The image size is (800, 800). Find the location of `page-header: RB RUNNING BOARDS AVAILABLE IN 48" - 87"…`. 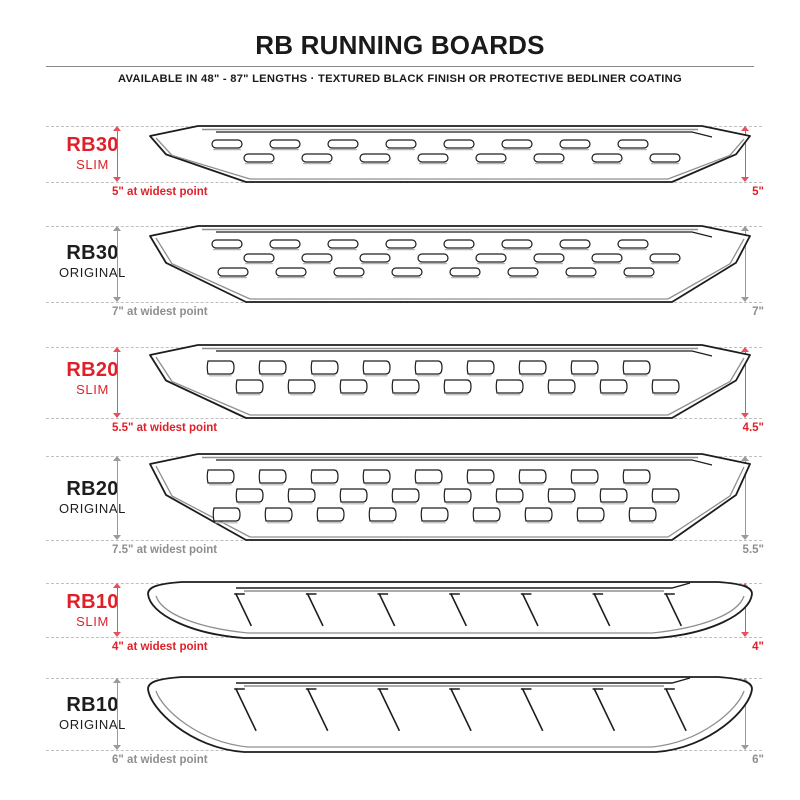

page-header: RB RUNNING BOARDS AVAILABLE IN 48" - 87"… is located at coordinates (400, 50).